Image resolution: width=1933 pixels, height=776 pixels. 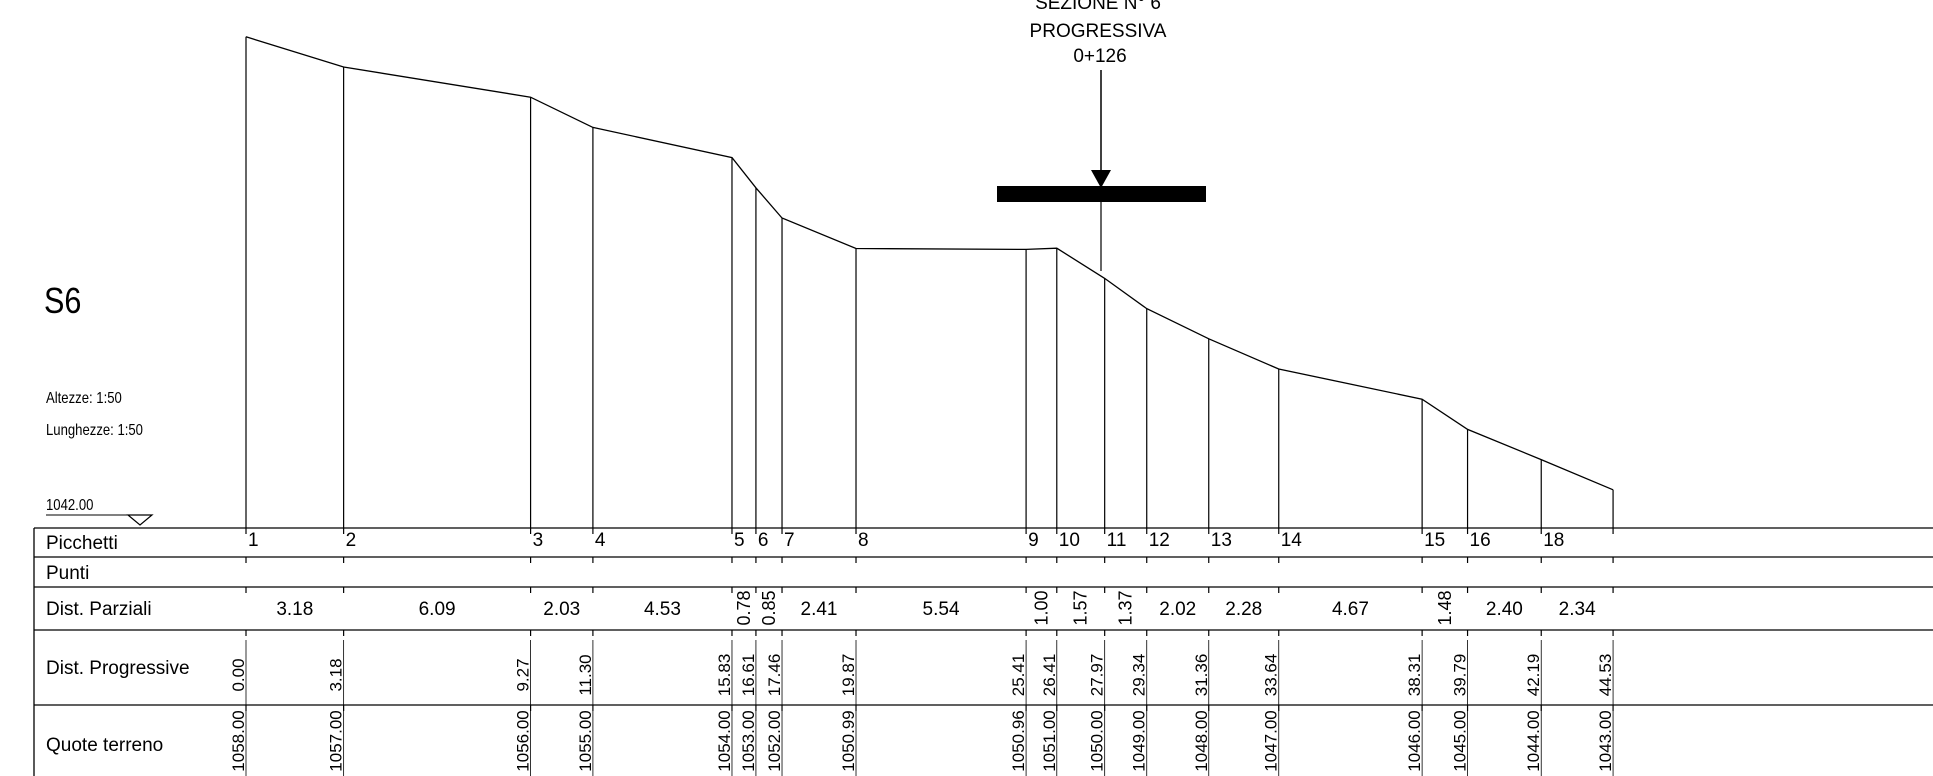 I want to click on partial-distance: 2.03, so click(x=561, y=609).